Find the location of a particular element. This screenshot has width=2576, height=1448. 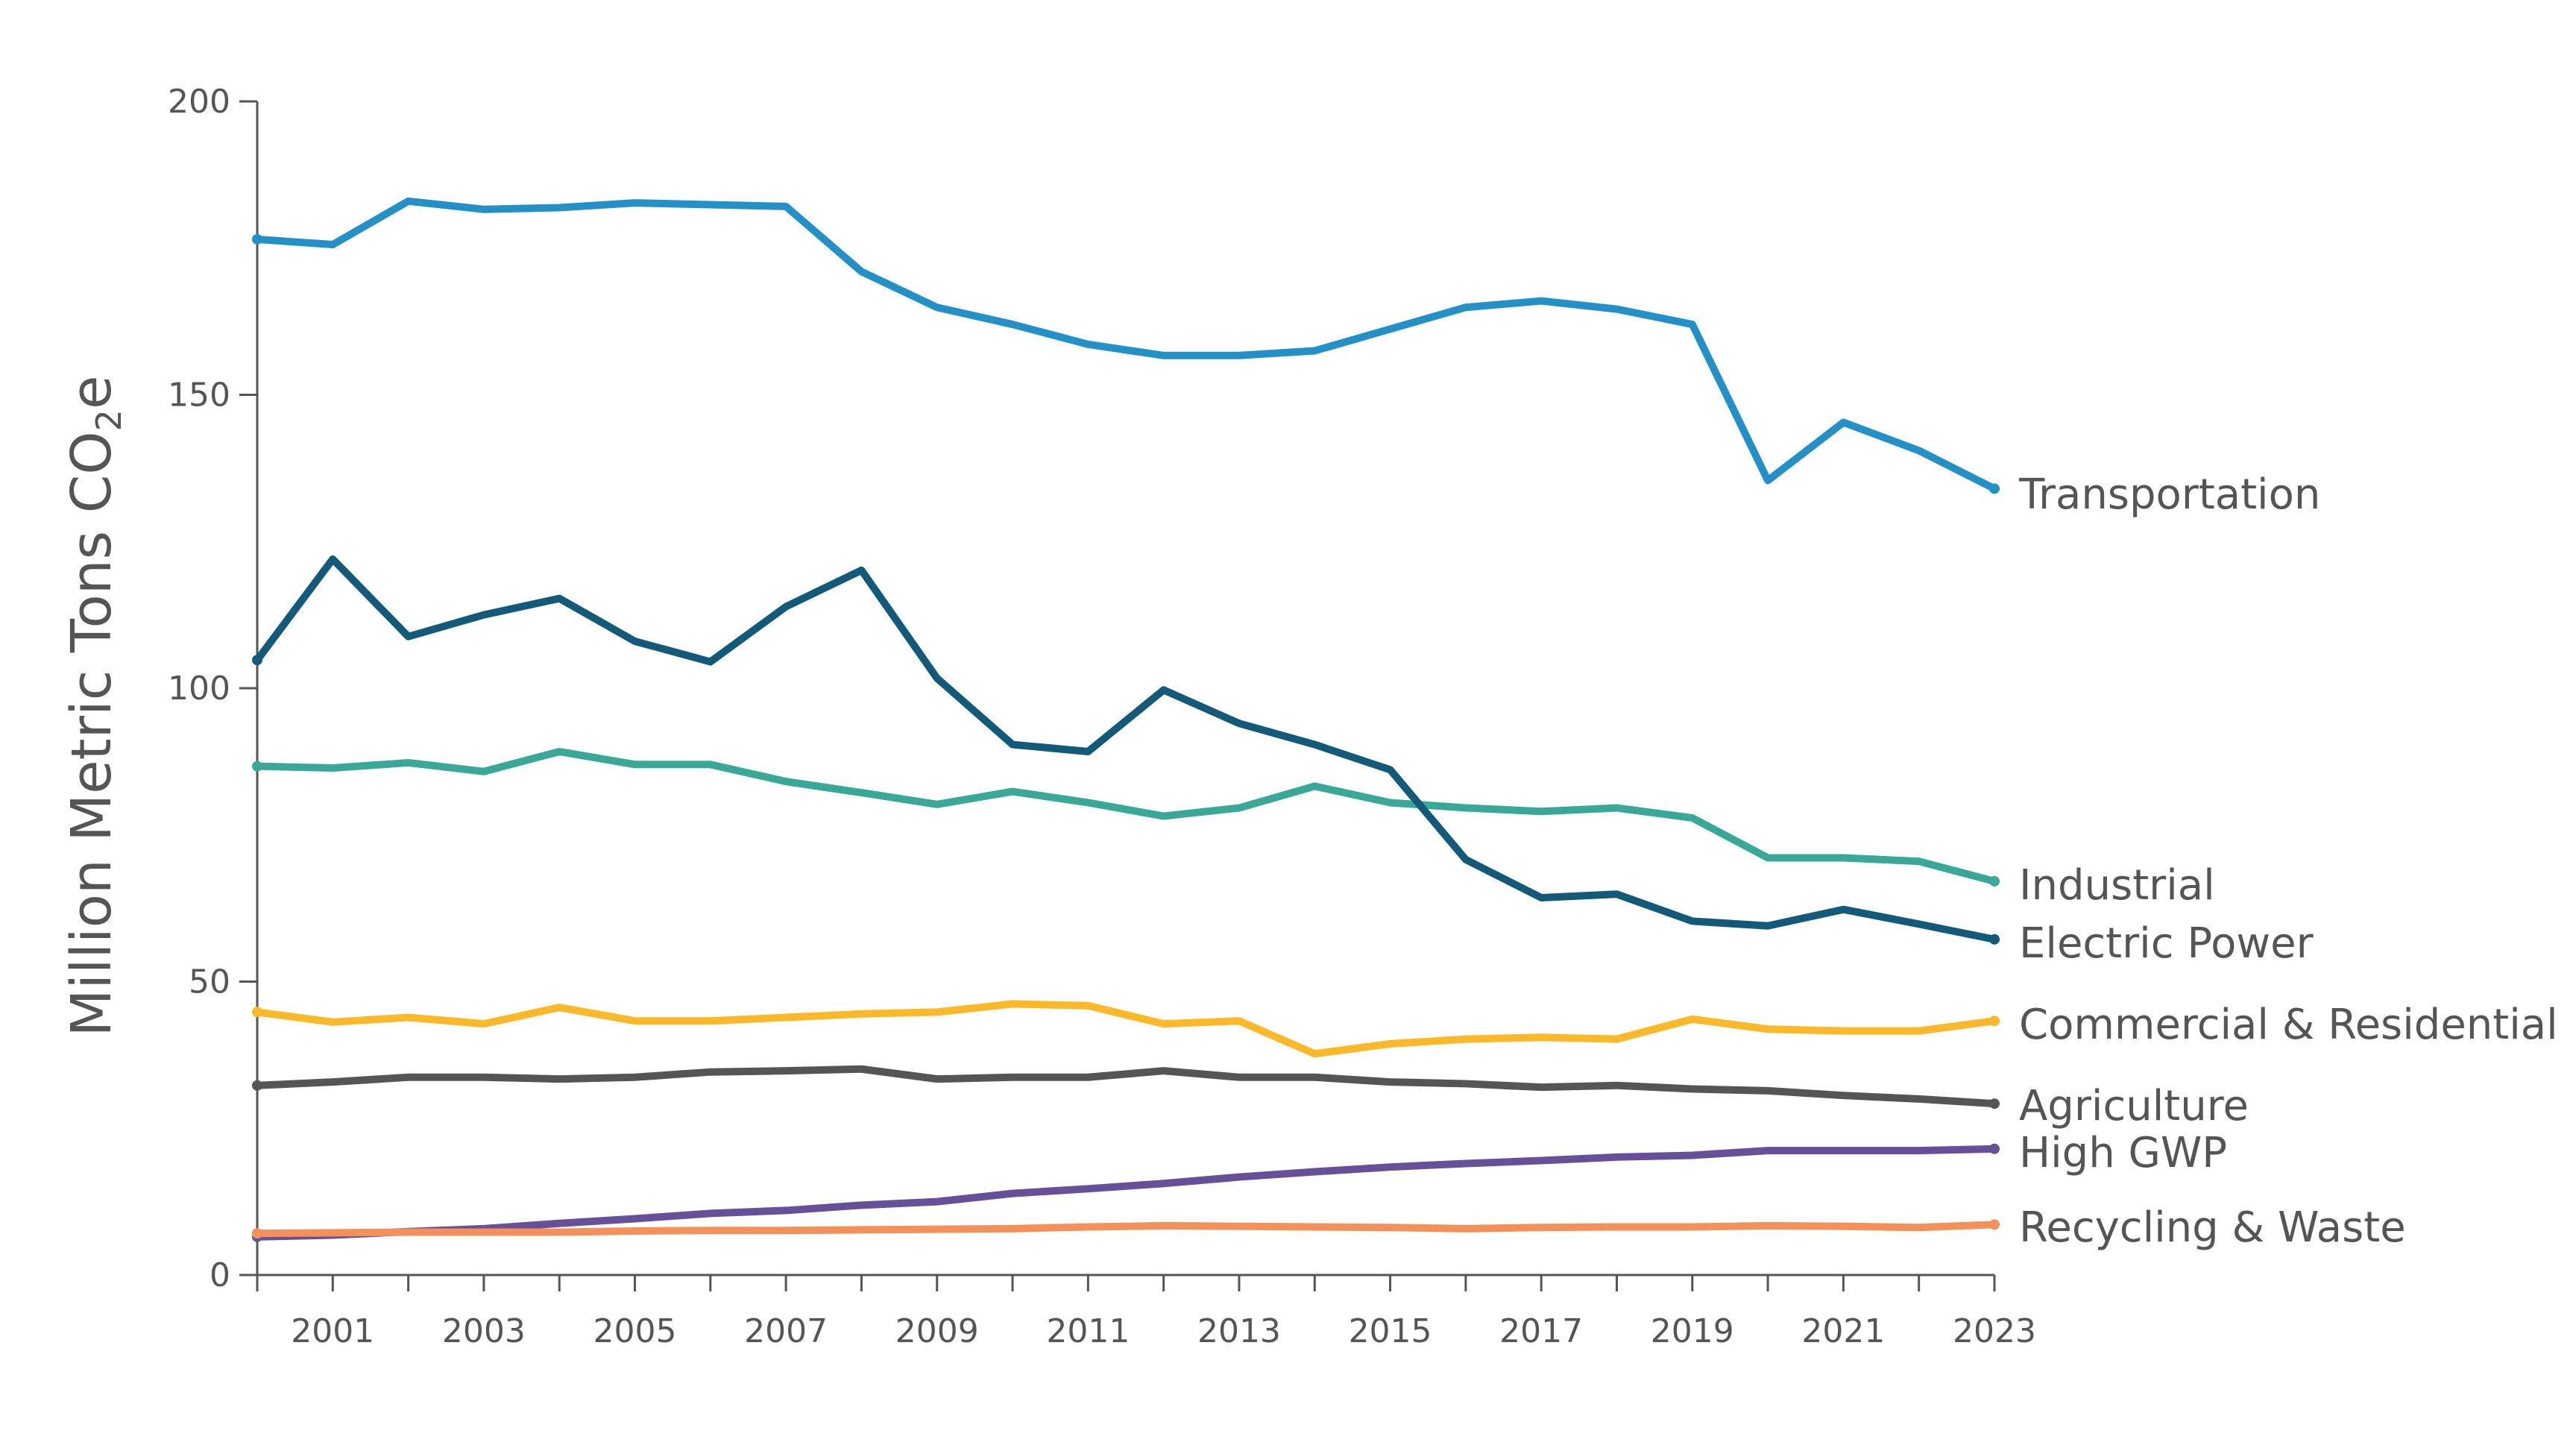

x-tick-label: 2011 is located at coordinates (1088, 1331).